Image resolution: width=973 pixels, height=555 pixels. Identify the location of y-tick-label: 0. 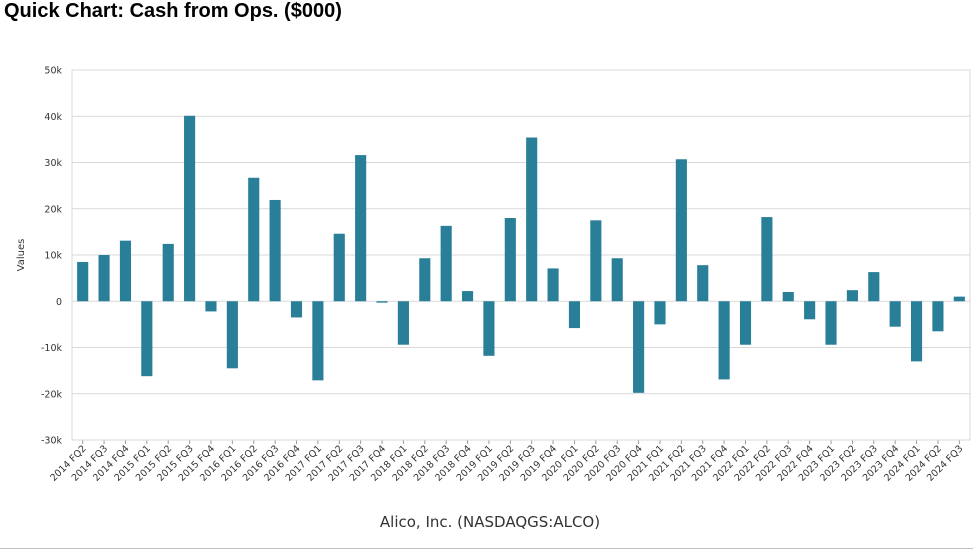
(59, 302).